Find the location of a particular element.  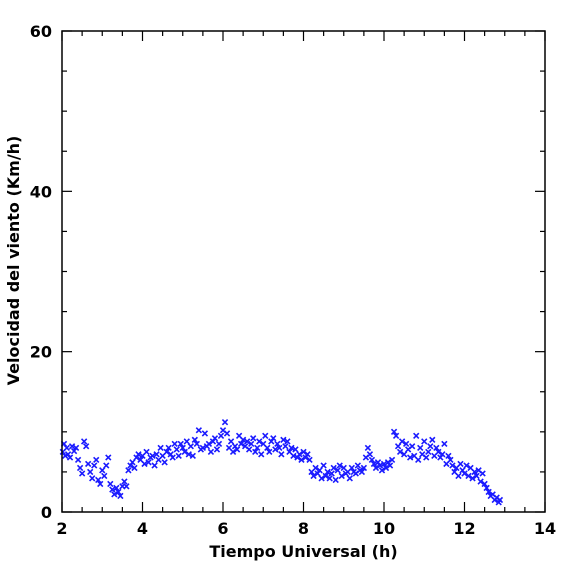

y-axis-title: Velocidad del viento (Km/h) is located at coordinates (13, 261).